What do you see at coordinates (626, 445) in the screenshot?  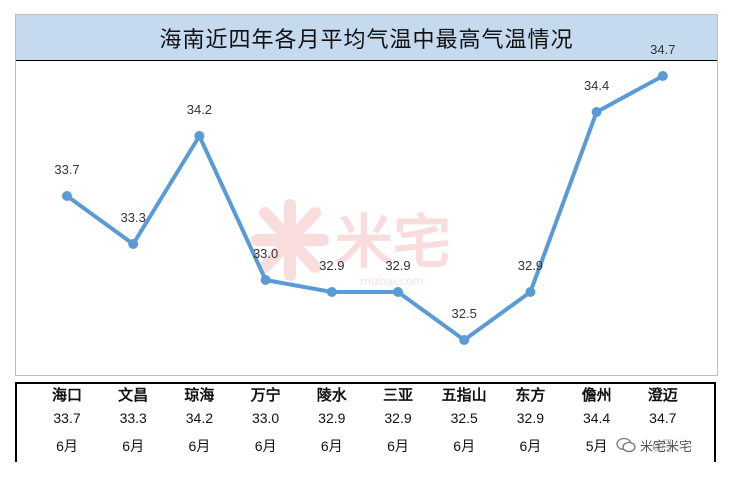 I see `wechat-icon` at bounding box center [626, 445].